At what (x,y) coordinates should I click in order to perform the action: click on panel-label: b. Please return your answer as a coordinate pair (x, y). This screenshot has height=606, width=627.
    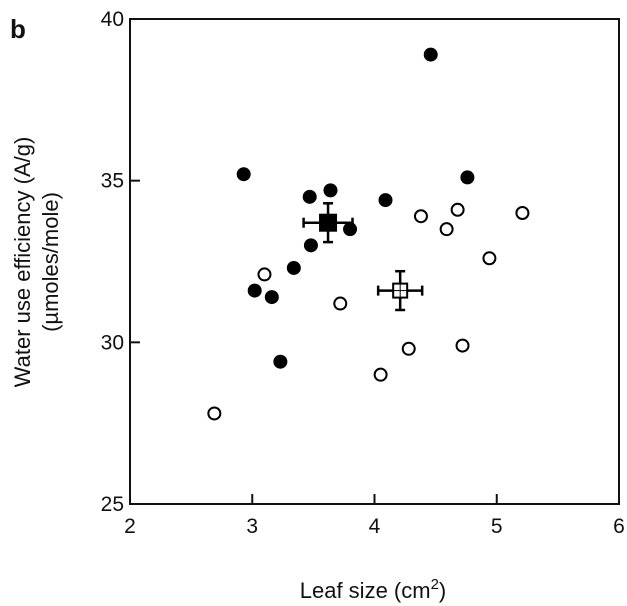
    Looking at the image, I should click on (18, 29).